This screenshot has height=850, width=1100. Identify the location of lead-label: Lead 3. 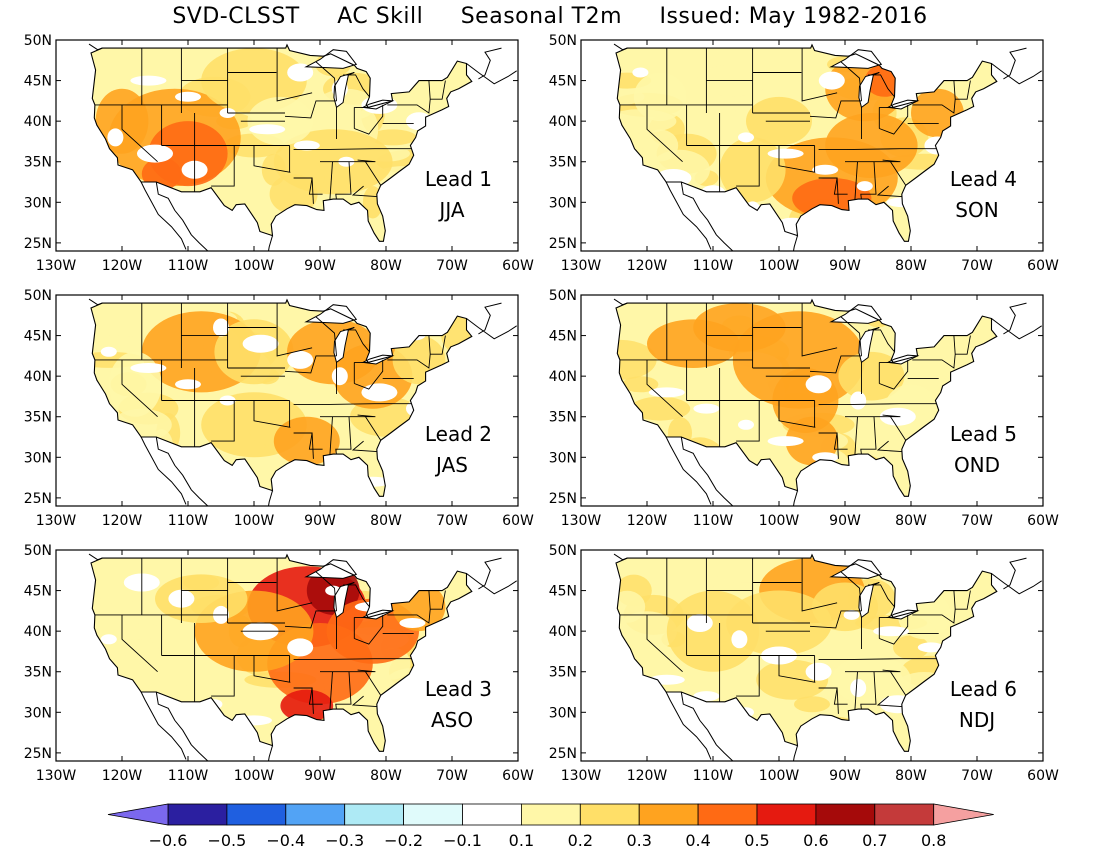
(458, 689).